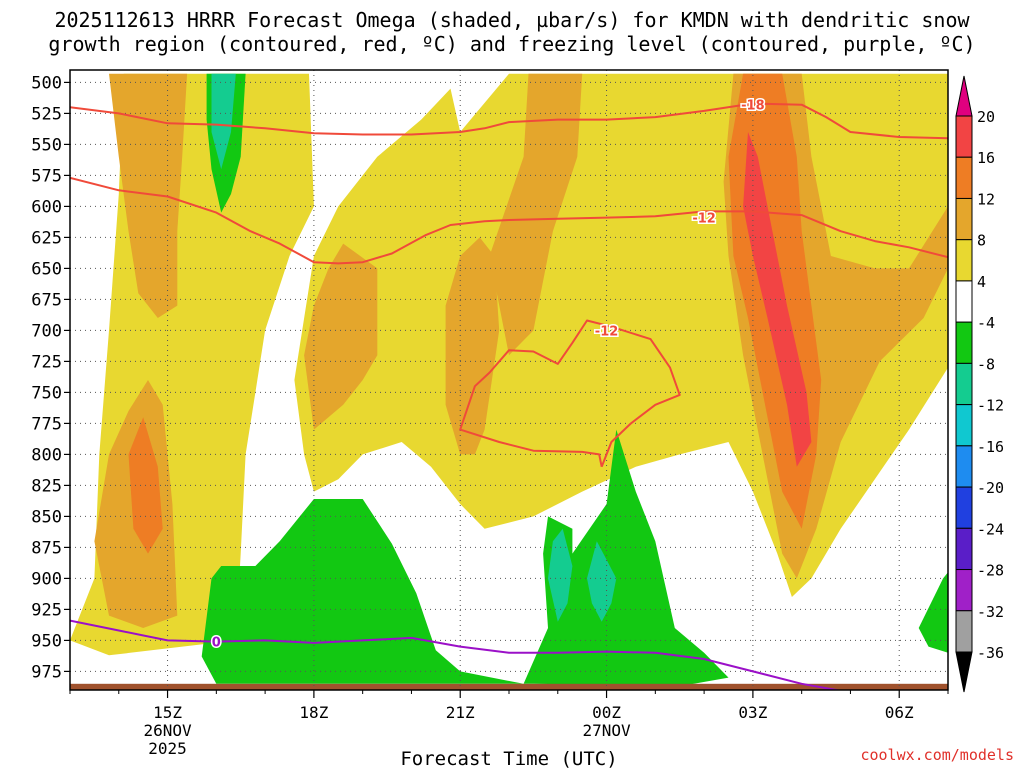  Describe the element at coordinates (46, 269) in the screenshot. I see `y-tick-label: 650` at that location.